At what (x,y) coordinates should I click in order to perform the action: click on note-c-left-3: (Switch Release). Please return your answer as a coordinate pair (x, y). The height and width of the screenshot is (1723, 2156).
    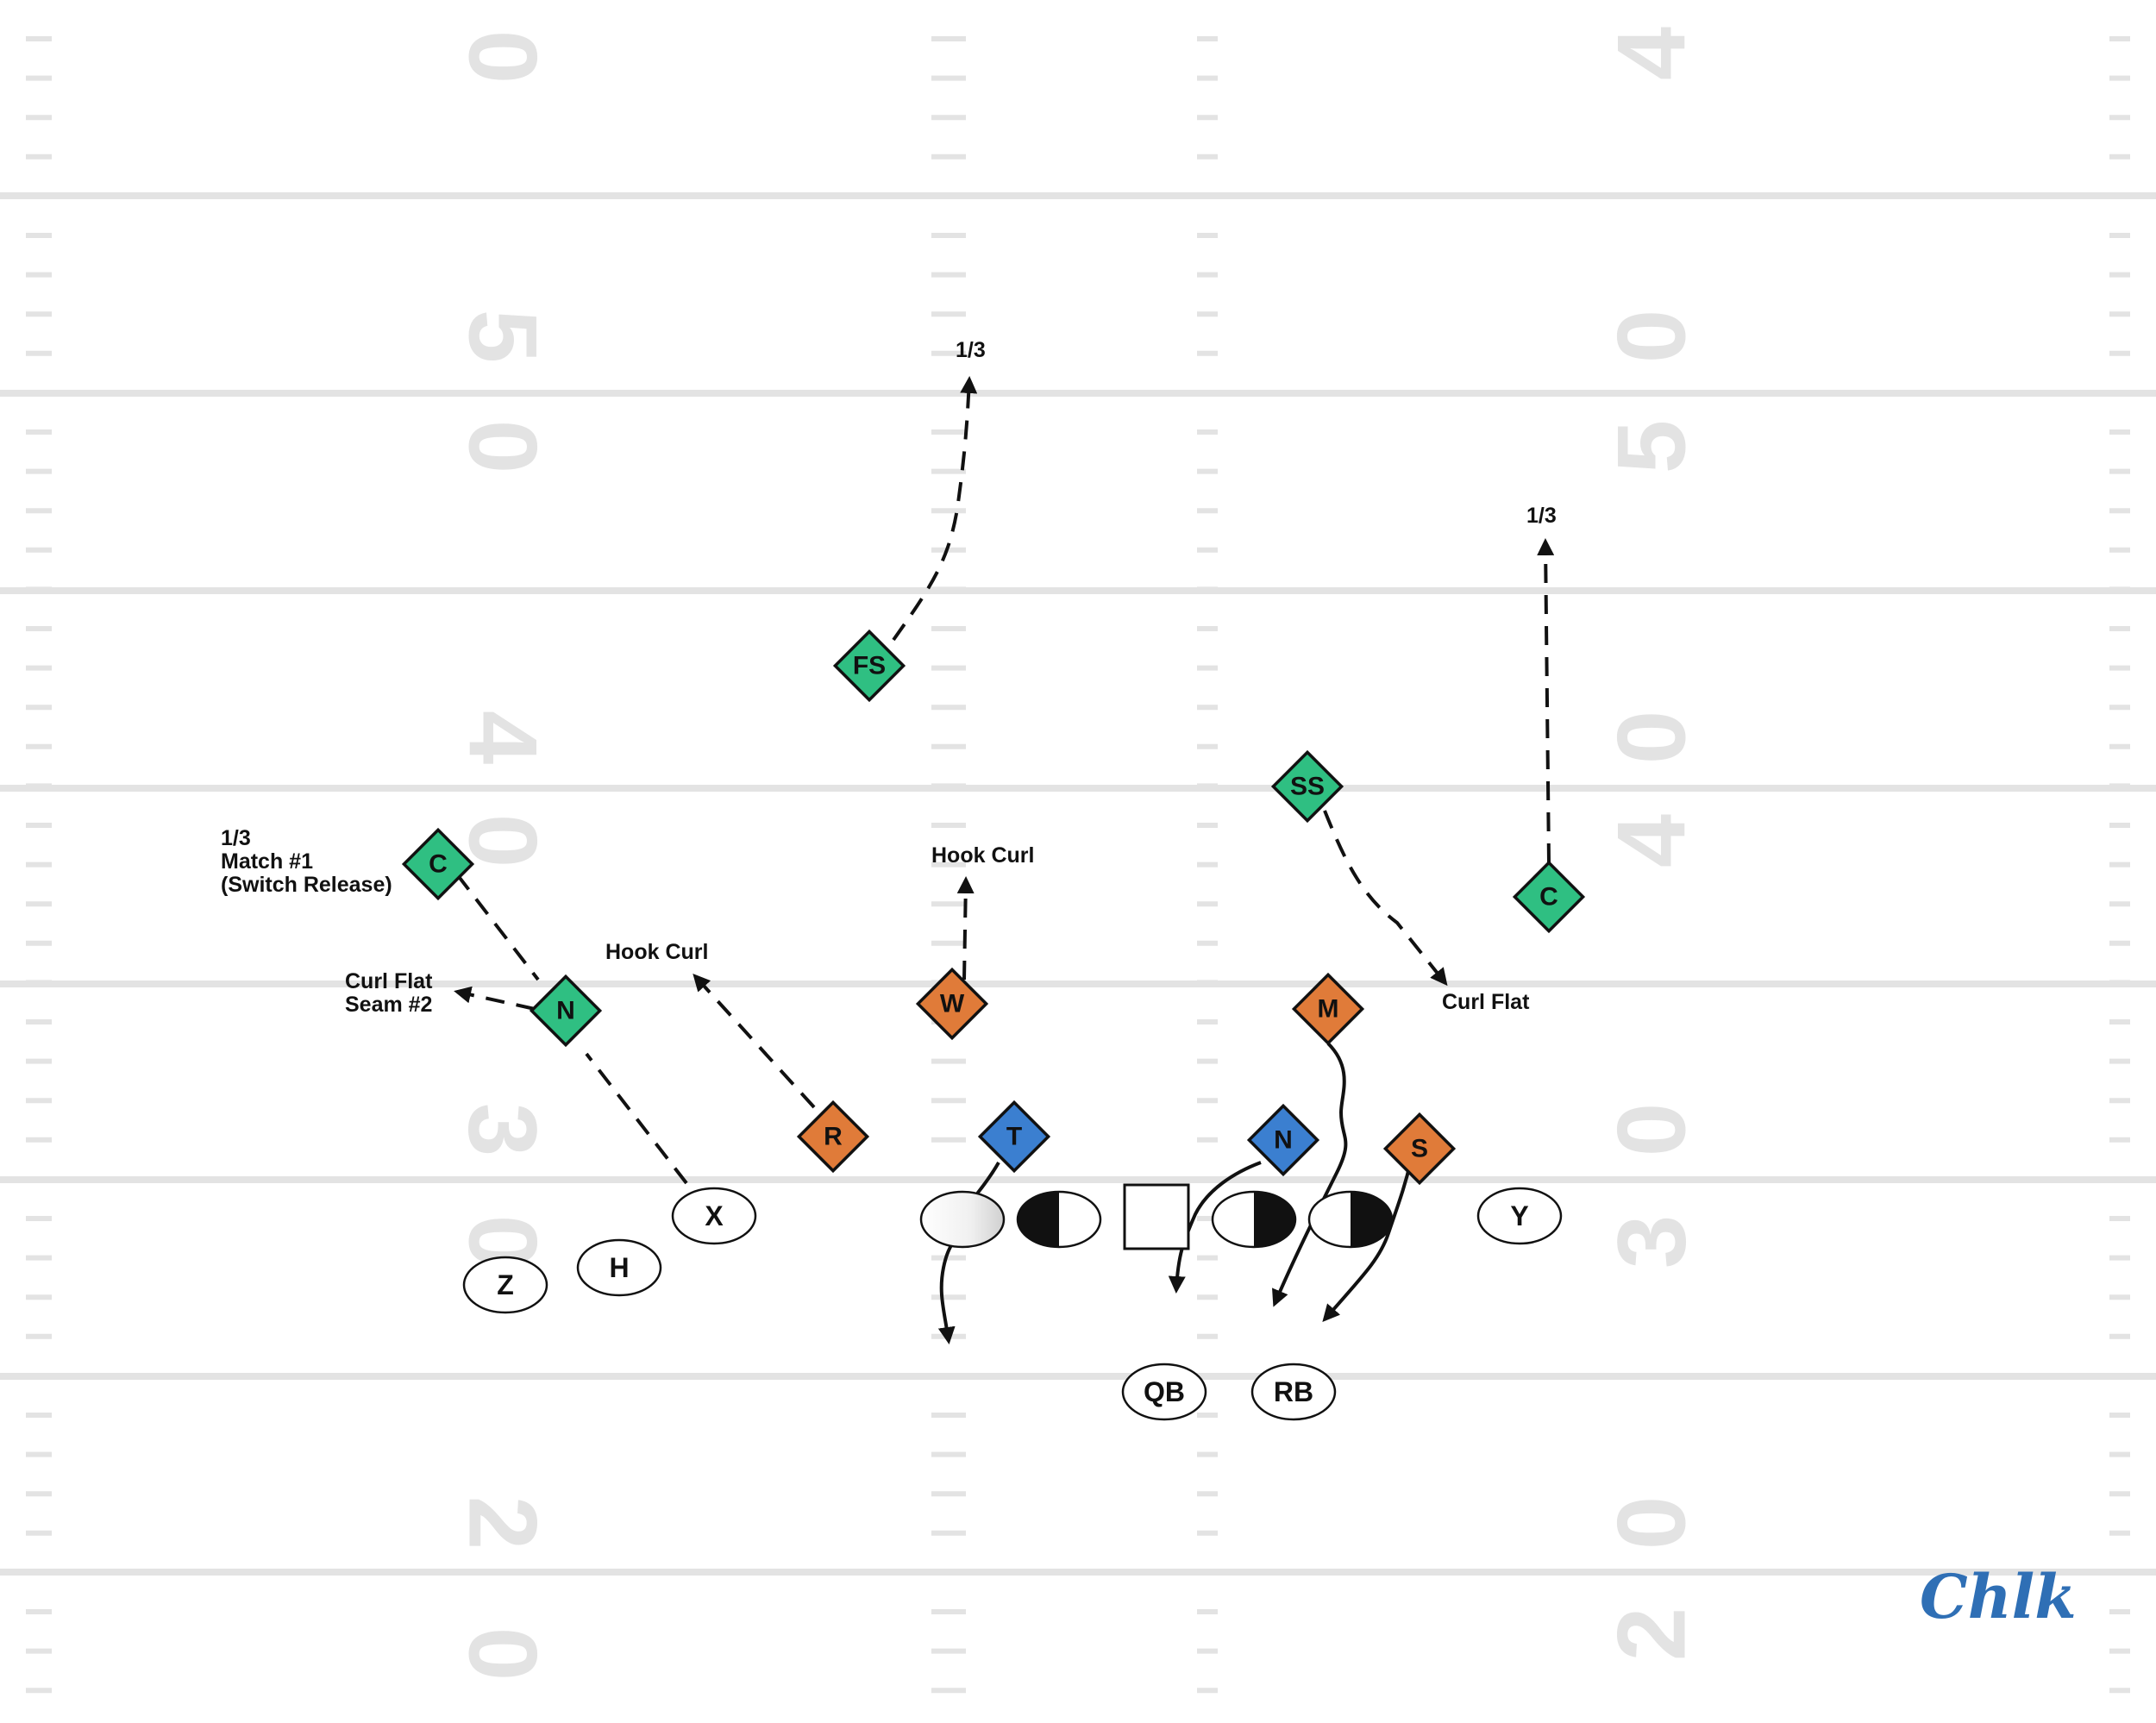
    Looking at the image, I should click on (306, 885).